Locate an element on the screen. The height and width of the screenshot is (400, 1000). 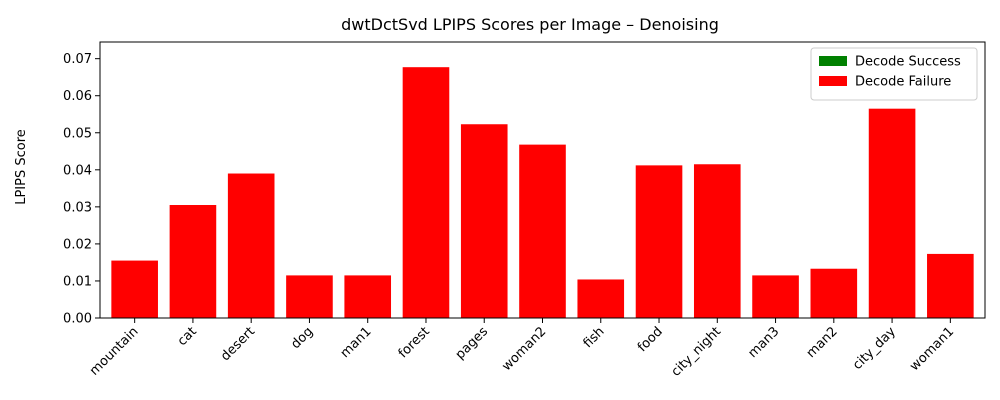
bar-mountain is located at coordinates (134, 289).